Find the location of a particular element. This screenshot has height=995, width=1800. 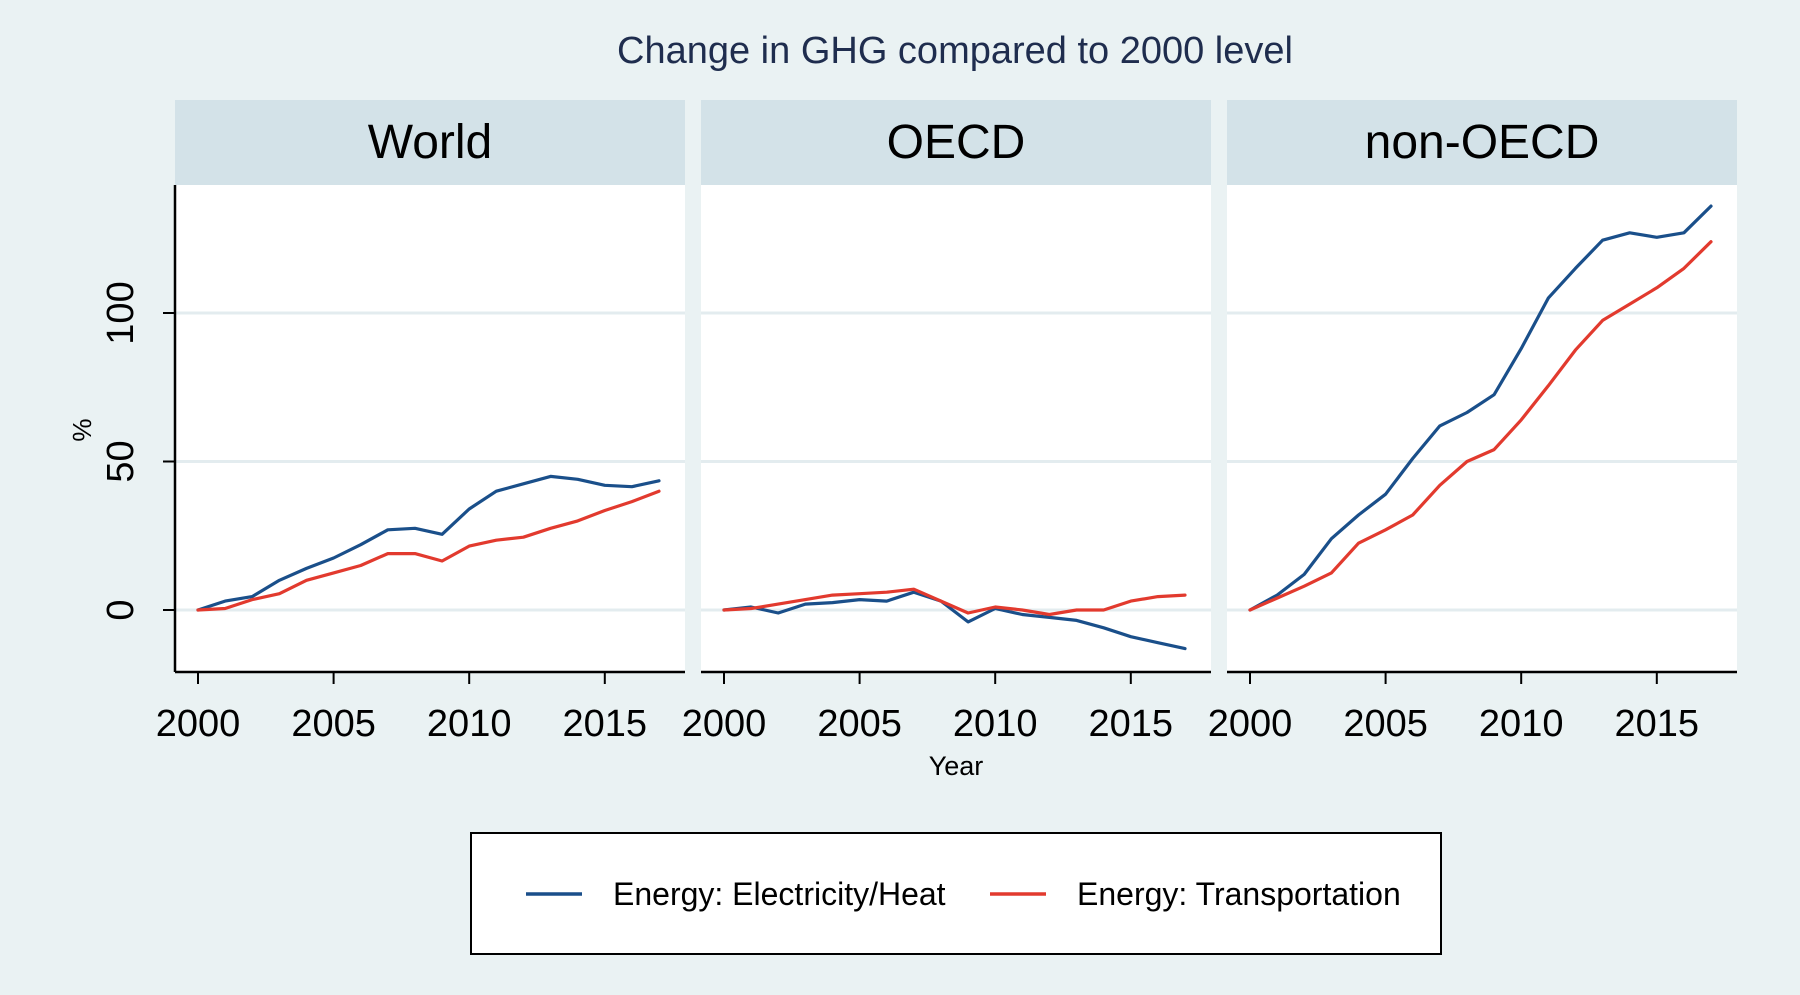

x-tick-label-world-2010: 2010 is located at coordinates (469, 724).